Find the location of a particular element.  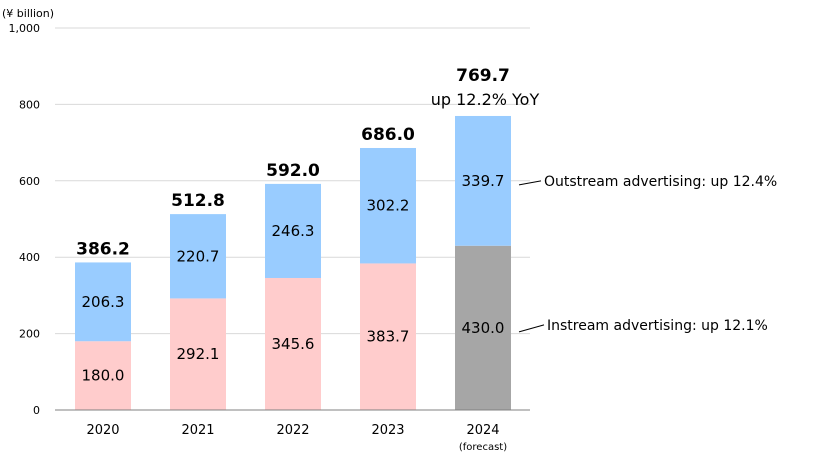

bar-instream-label: 345.6 is located at coordinates (293, 344).